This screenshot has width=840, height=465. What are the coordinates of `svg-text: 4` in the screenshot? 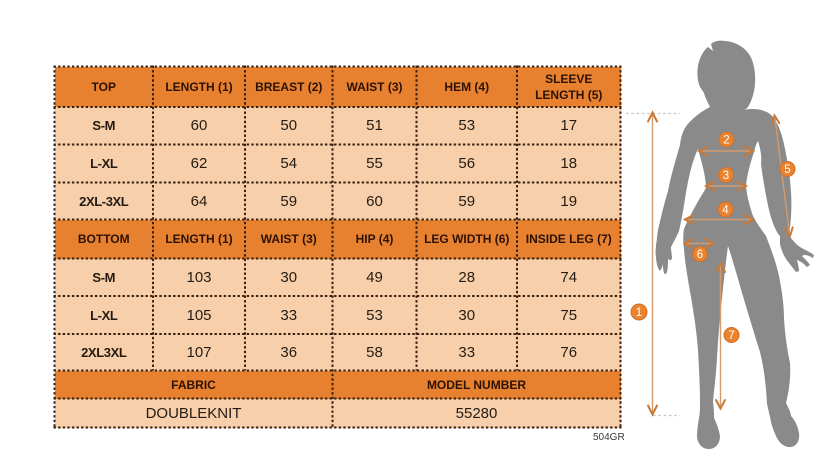 It's located at (725, 211).